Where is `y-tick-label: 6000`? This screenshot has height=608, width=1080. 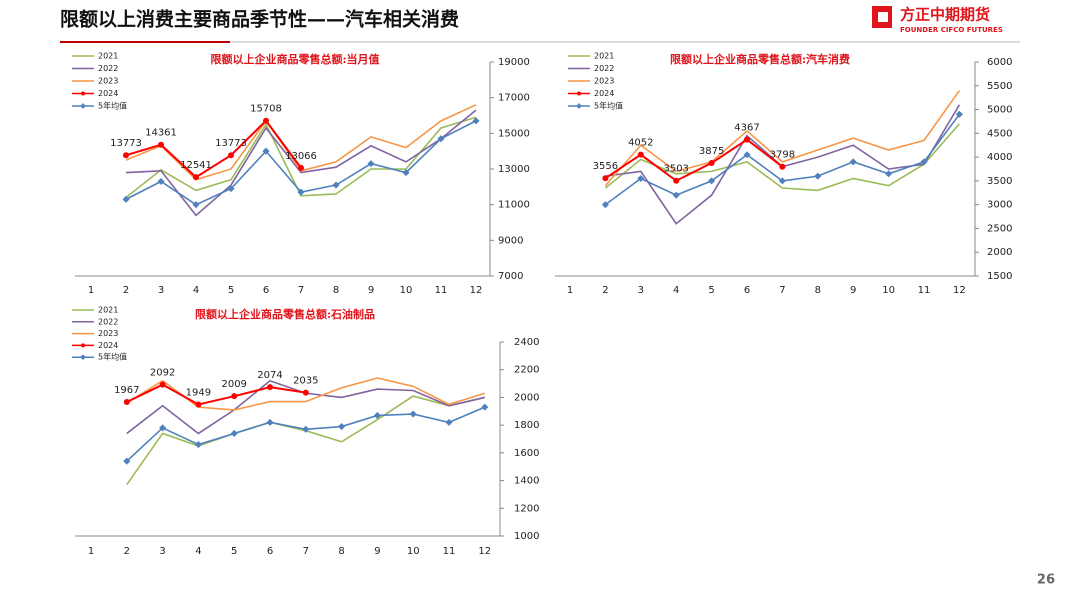 y-tick-label: 6000 is located at coordinates (999, 62).